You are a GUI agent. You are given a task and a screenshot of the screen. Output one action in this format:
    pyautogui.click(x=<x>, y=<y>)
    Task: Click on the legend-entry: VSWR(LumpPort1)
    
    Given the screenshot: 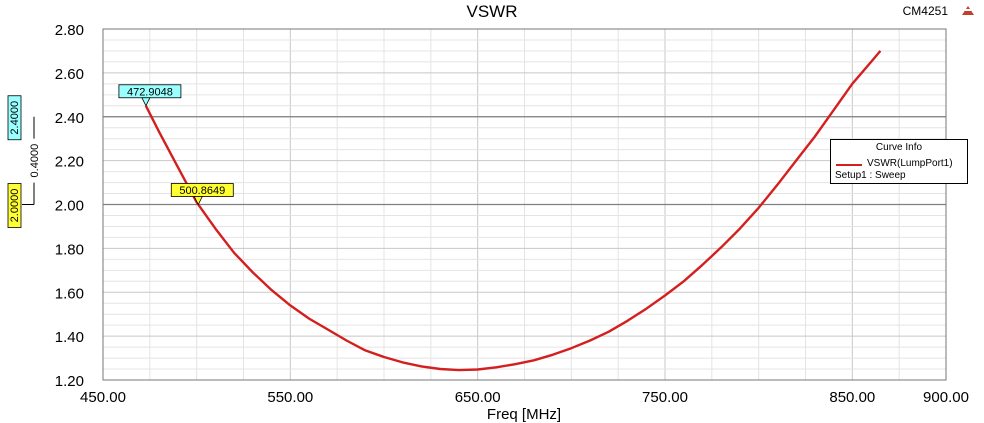 What is the action you would take?
    pyautogui.click(x=910, y=163)
    